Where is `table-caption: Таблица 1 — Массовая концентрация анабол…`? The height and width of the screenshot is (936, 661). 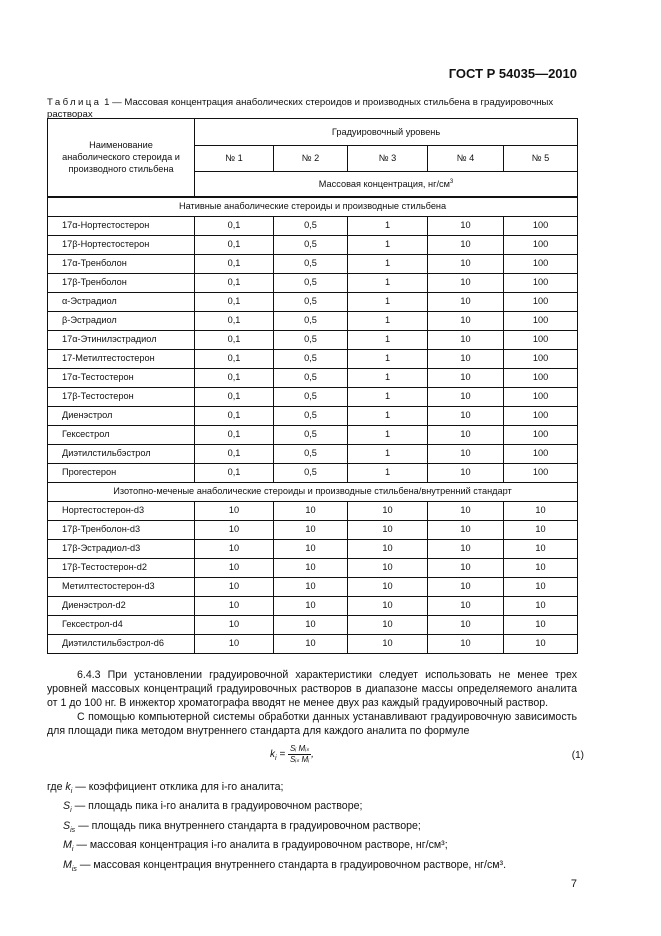 table-caption: Таблица 1 — Массовая концентрация анабол… is located at coordinates (312, 109).